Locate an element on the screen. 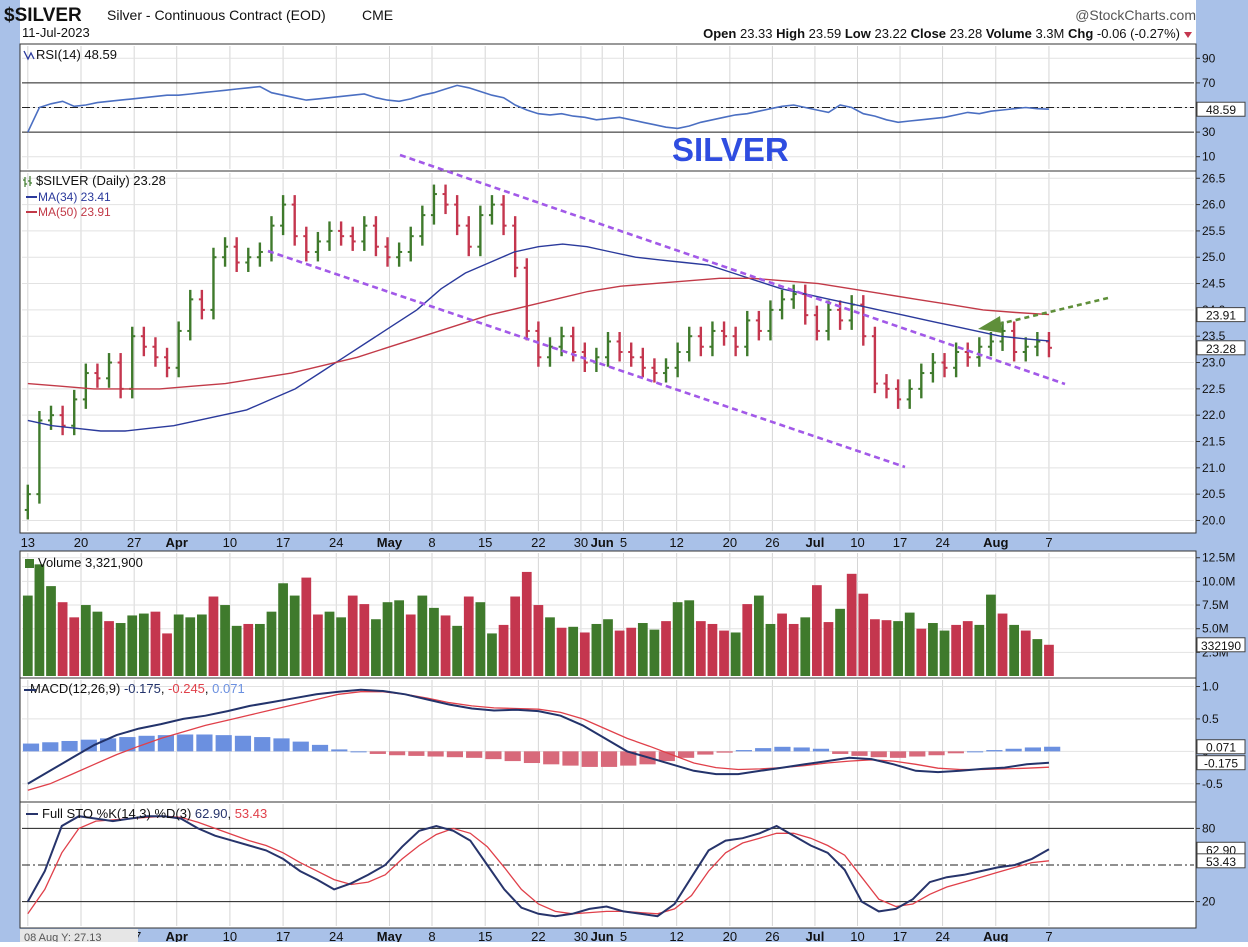  channel-lower-line is located at coordinates (586, 359).